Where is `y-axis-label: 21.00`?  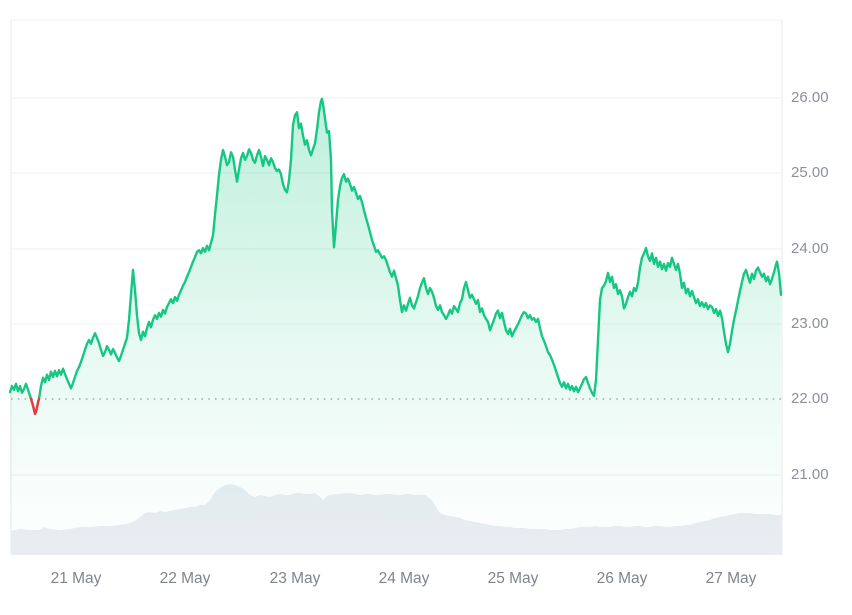 y-axis-label: 21.00 is located at coordinates (810, 474).